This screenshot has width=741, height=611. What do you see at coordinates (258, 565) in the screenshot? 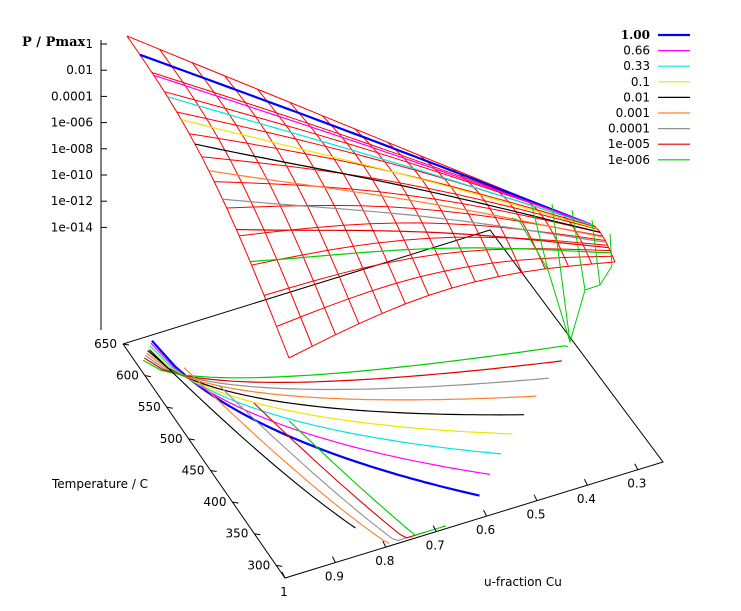
I see `y-tick-label: 300` at bounding box center [258, 565].